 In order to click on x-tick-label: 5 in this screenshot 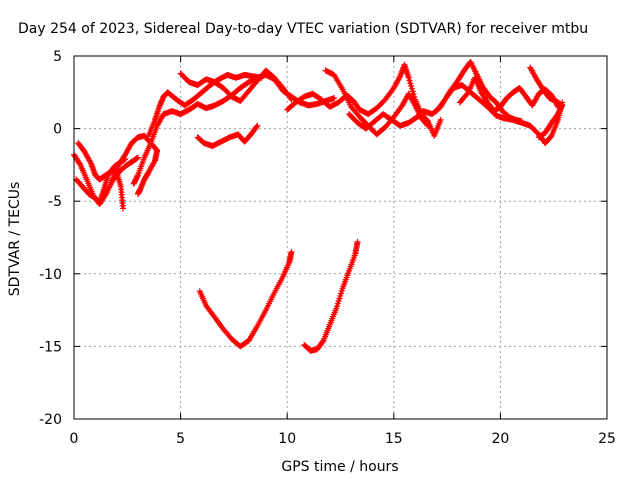, I will do `click(180, 439)`.